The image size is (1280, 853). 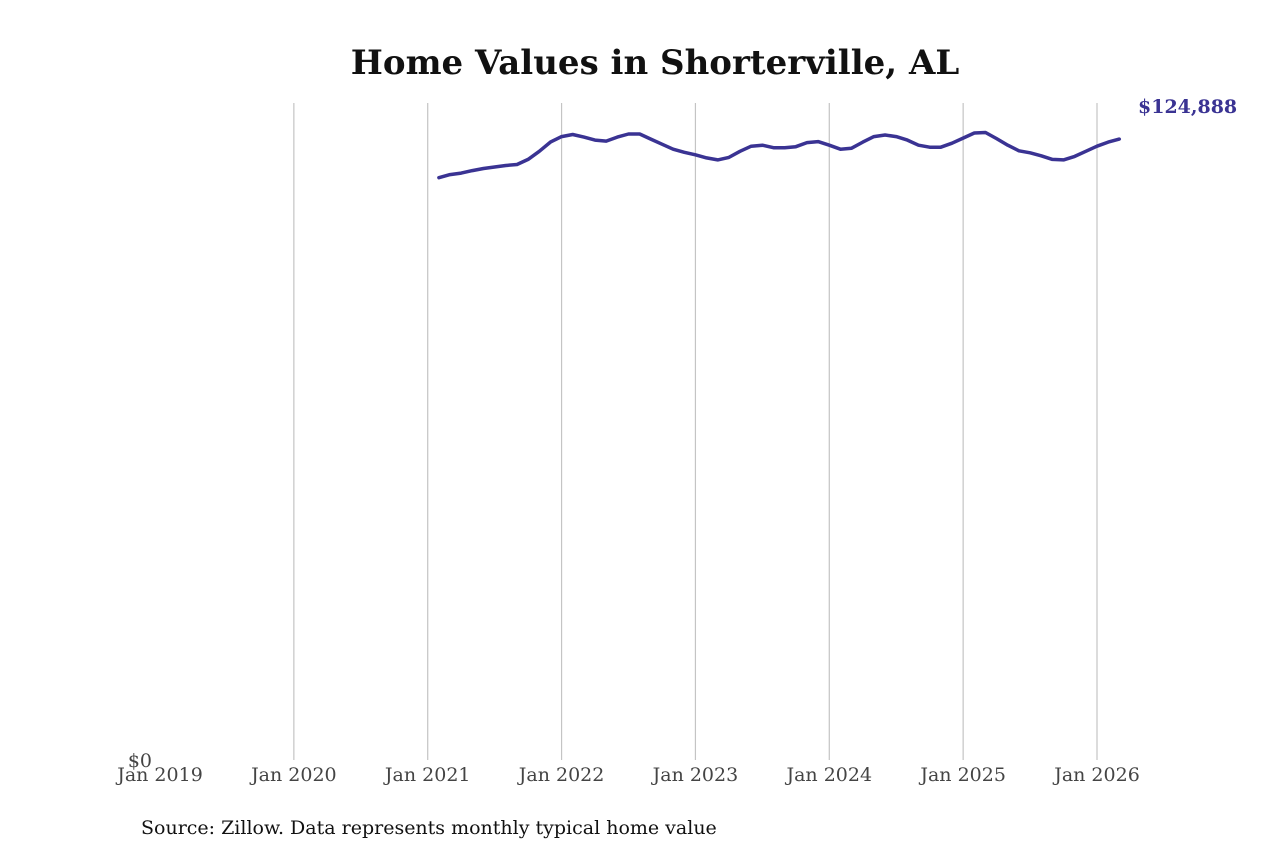 I want to click on latest-value-label: $124,888, so click(x=1187, y=107).